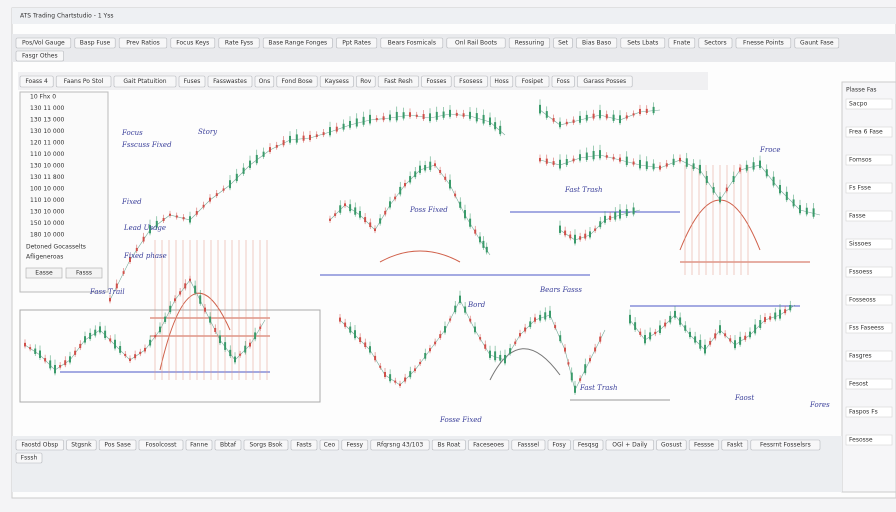 The height and width of the screenshot is (512, 896). What do you see at coordinates (501, 81) in the screenshot?
I see `button-label: Hoss` at bounding box center [501, 81].